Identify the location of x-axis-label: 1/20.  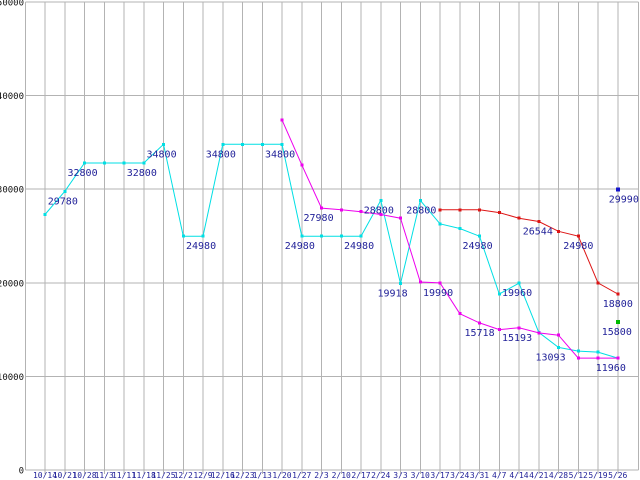
(281, 475).